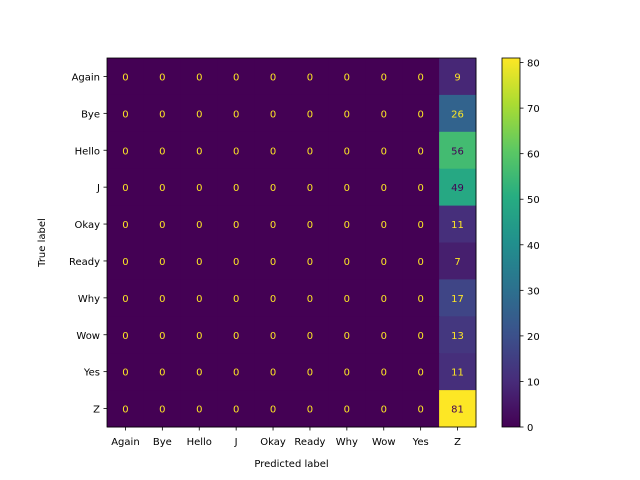  Describe the element at coordinates (90, 114) in the screenshot. I see `y-tick-label: Bye` at that location.